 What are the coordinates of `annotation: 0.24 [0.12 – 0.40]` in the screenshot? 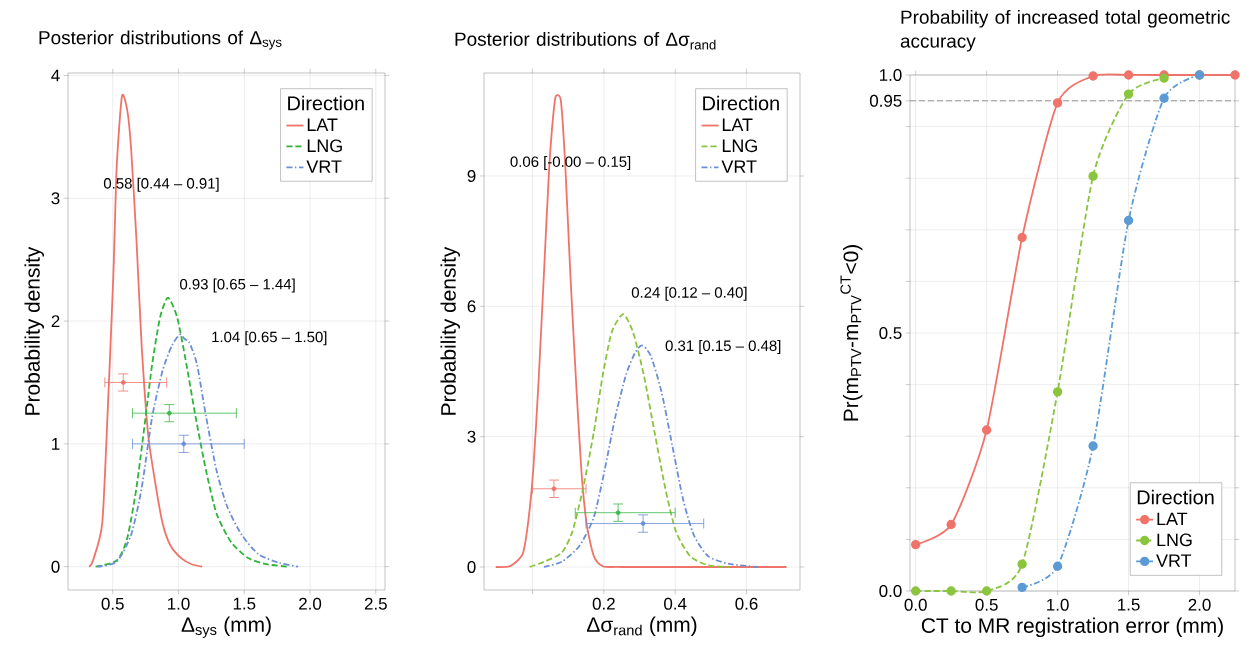 It's located at (689, 293).